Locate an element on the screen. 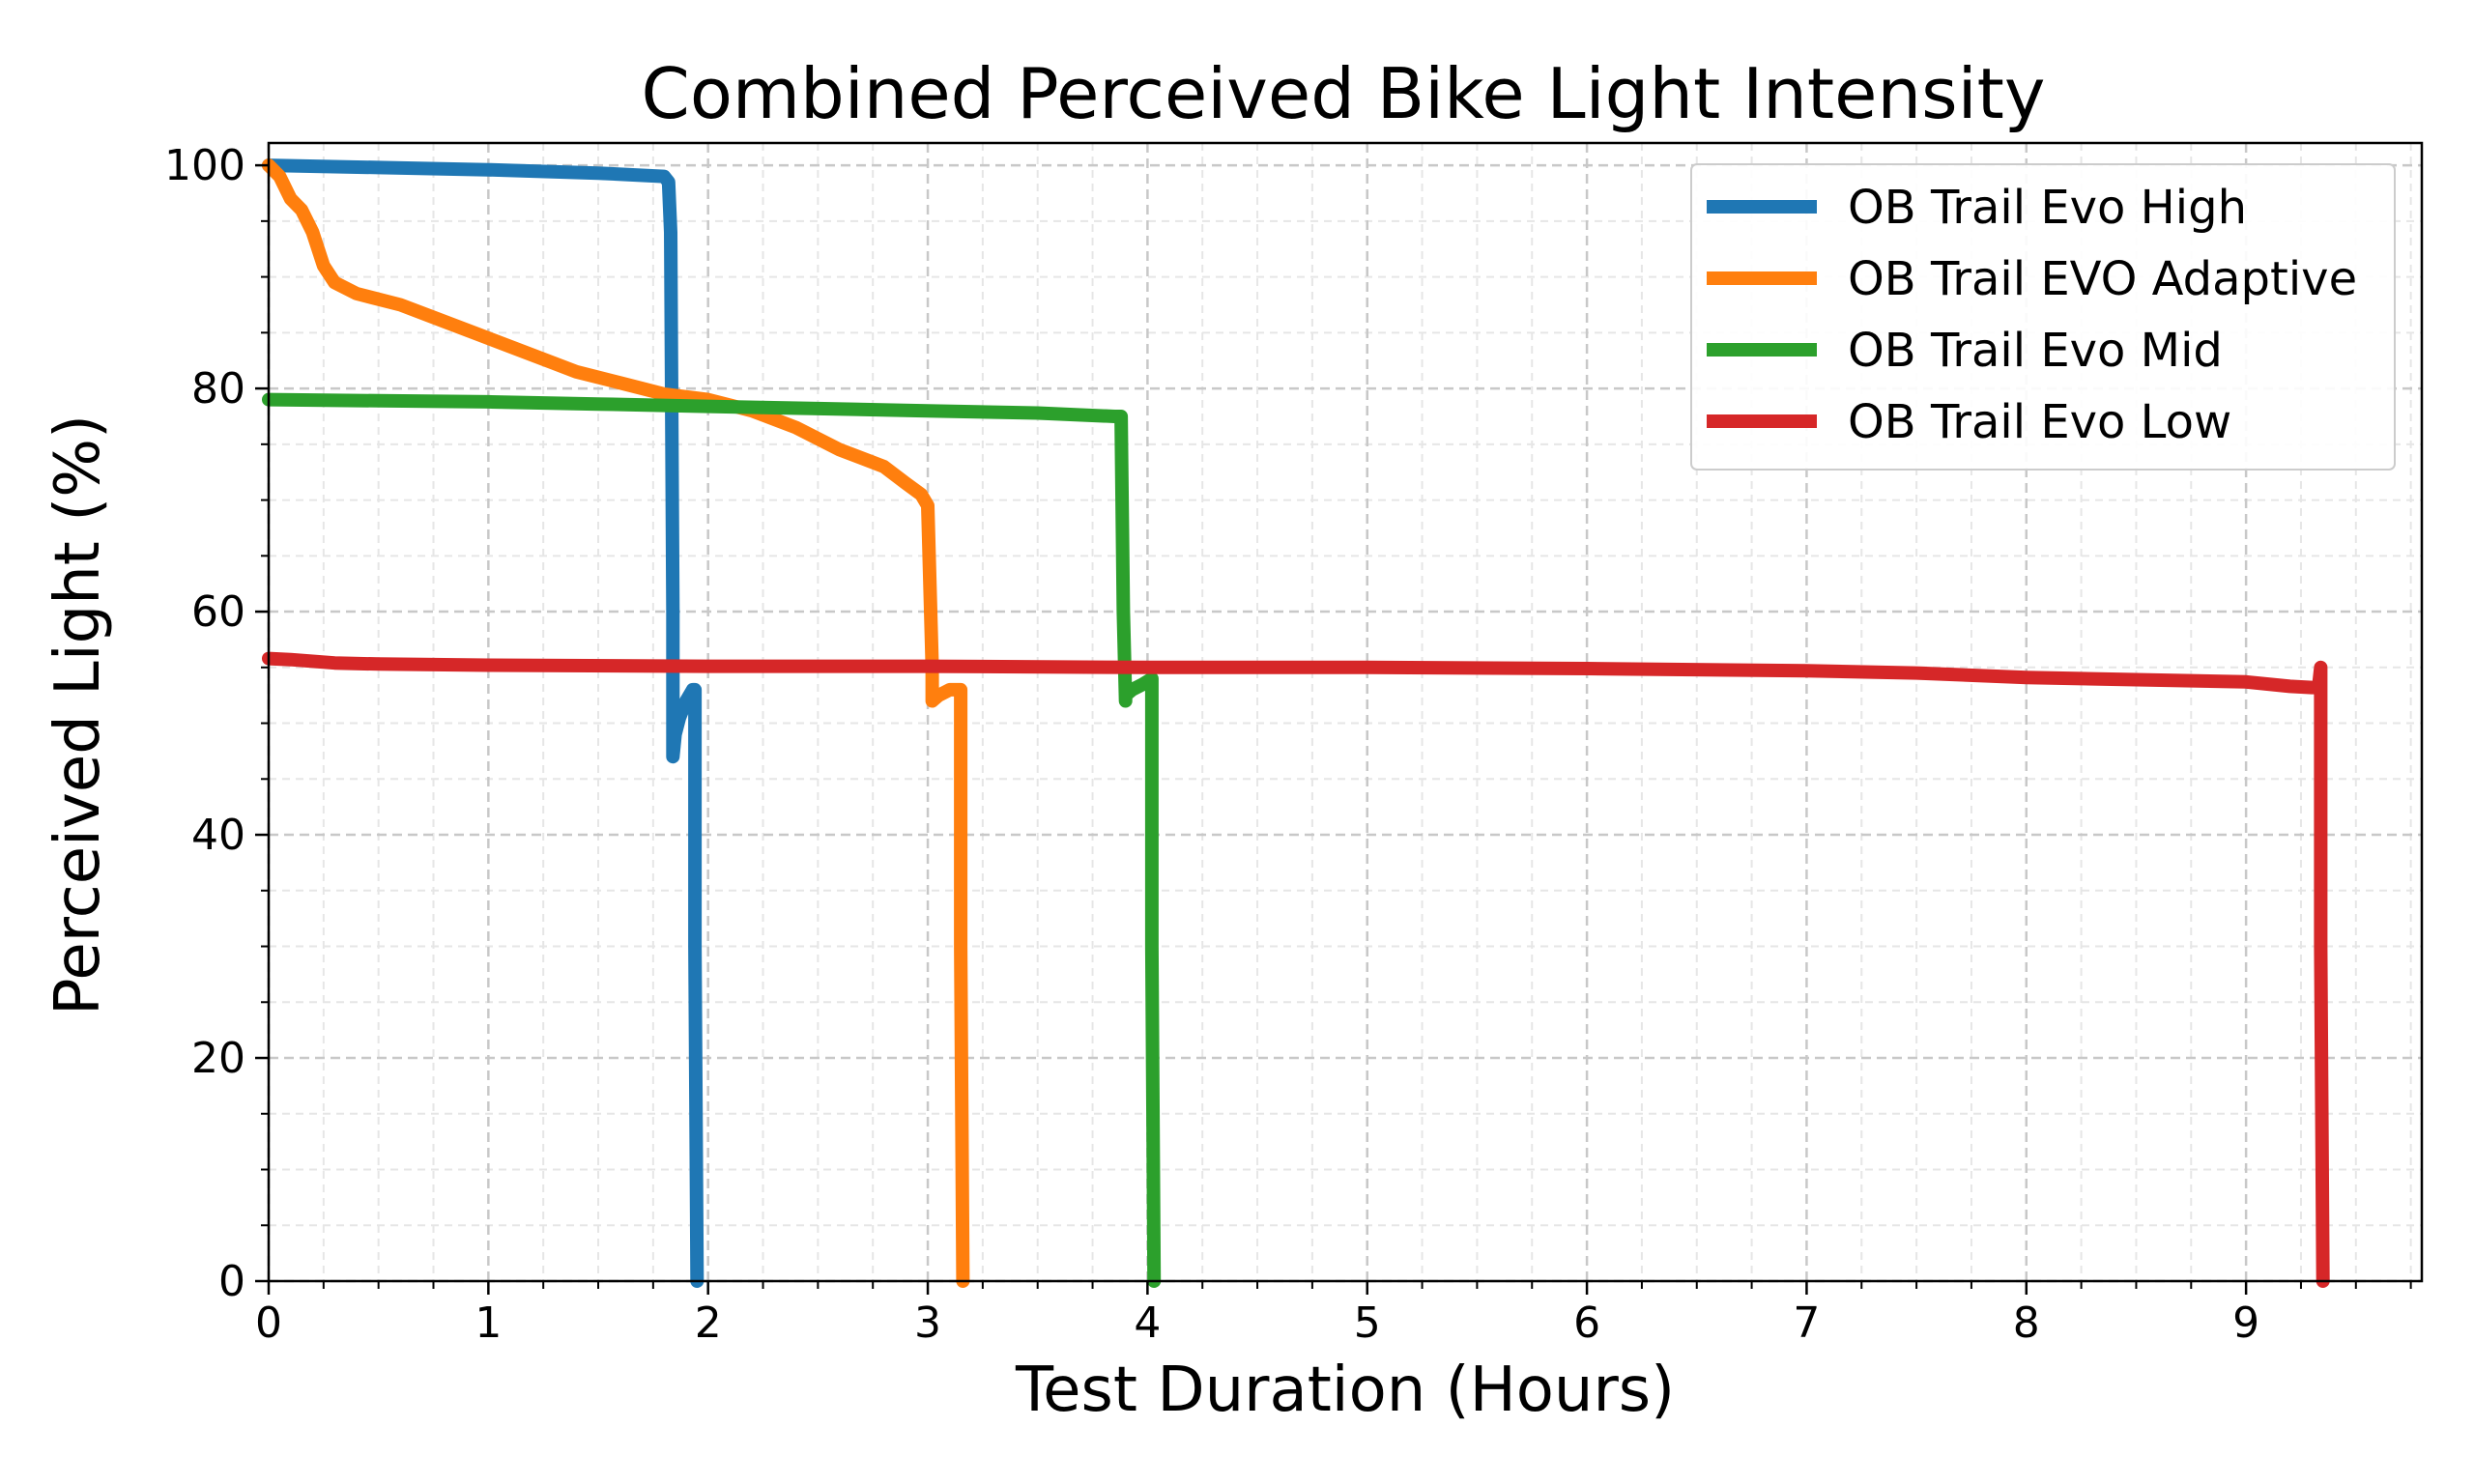 The image size is (2474, 1484). legend-label: OB Trail Evo Mid is located at coordinates (2036, 351).